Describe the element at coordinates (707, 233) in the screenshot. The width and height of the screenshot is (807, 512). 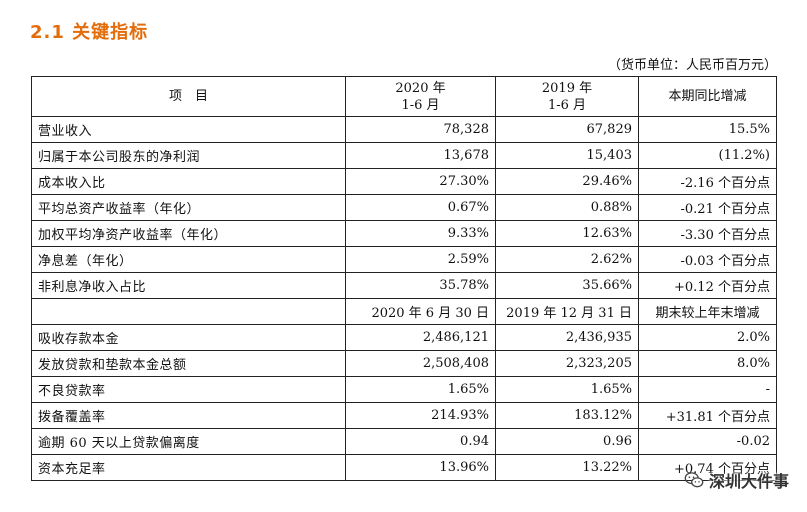
I see `row-value-change: -3.30 个百分点` at that location.